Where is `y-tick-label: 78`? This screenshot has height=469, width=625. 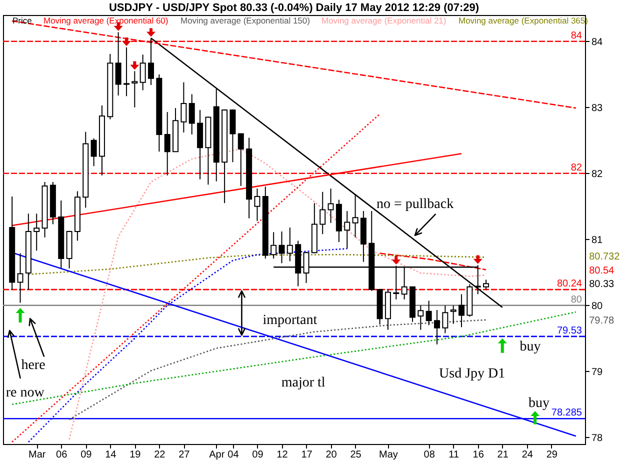 y-tick-label: 78 is located at coordinates (598, 438).